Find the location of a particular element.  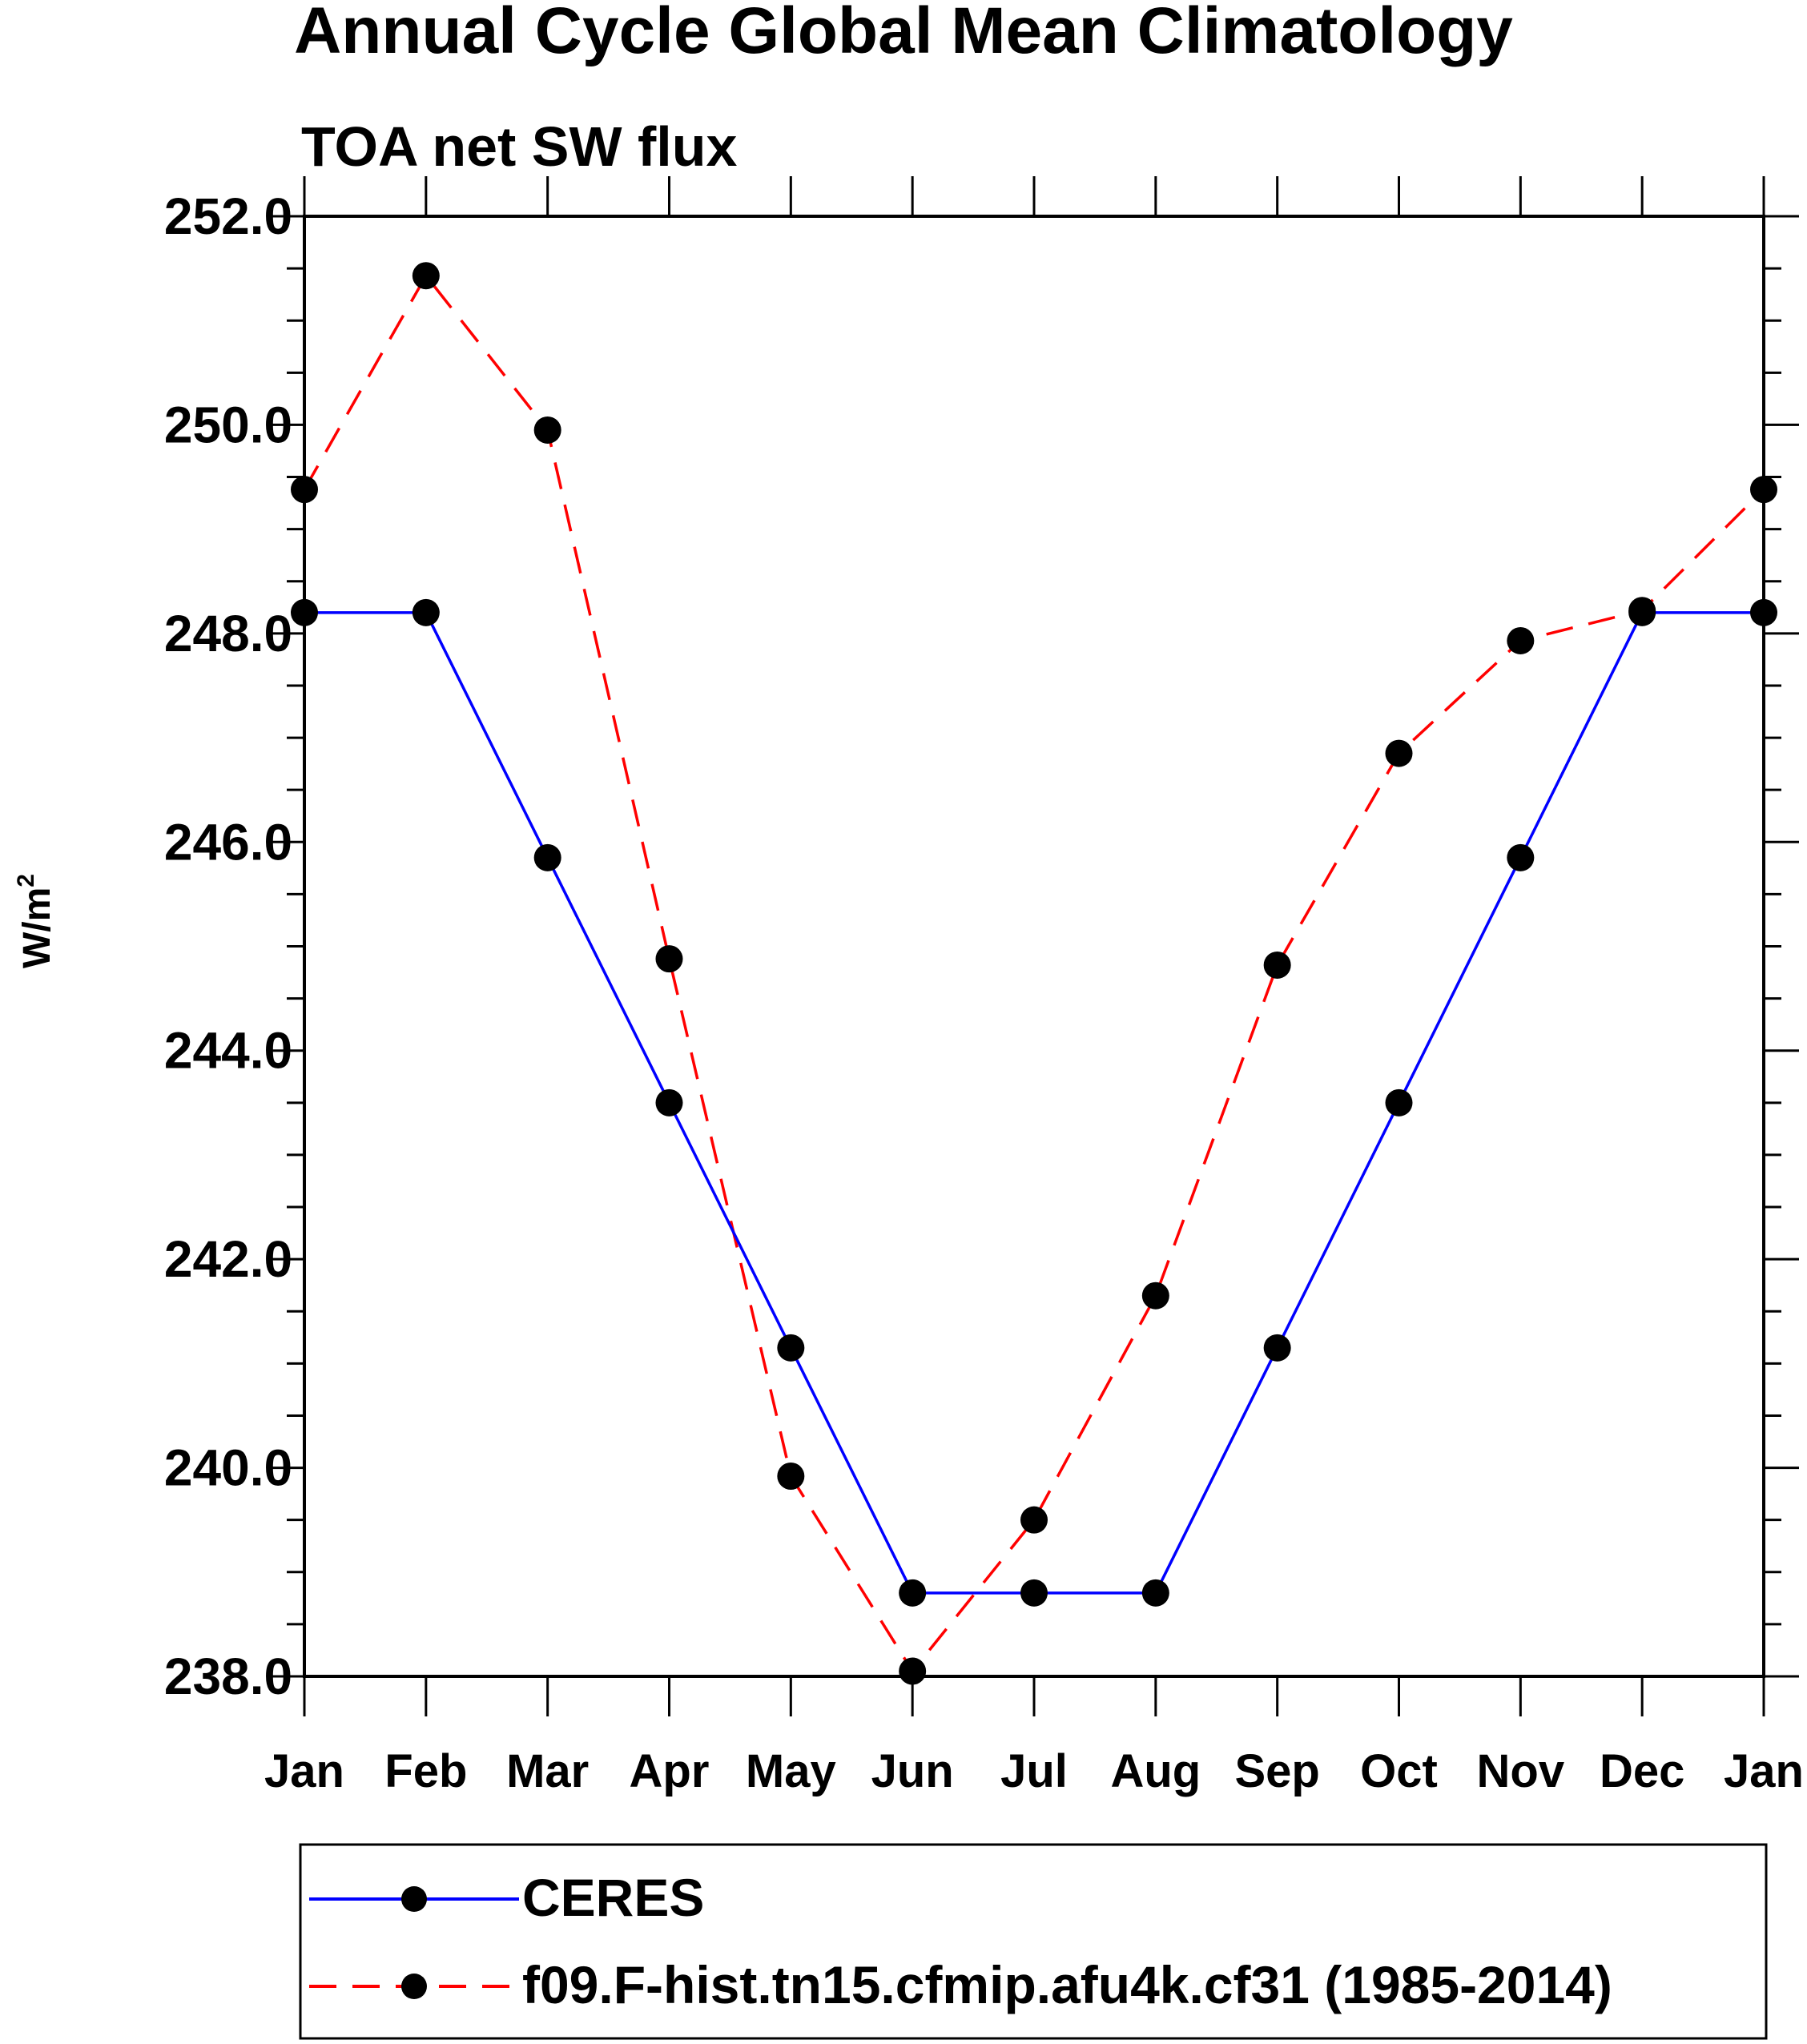

x-tick-label: Nov is located at coordinates (1521, 1771).